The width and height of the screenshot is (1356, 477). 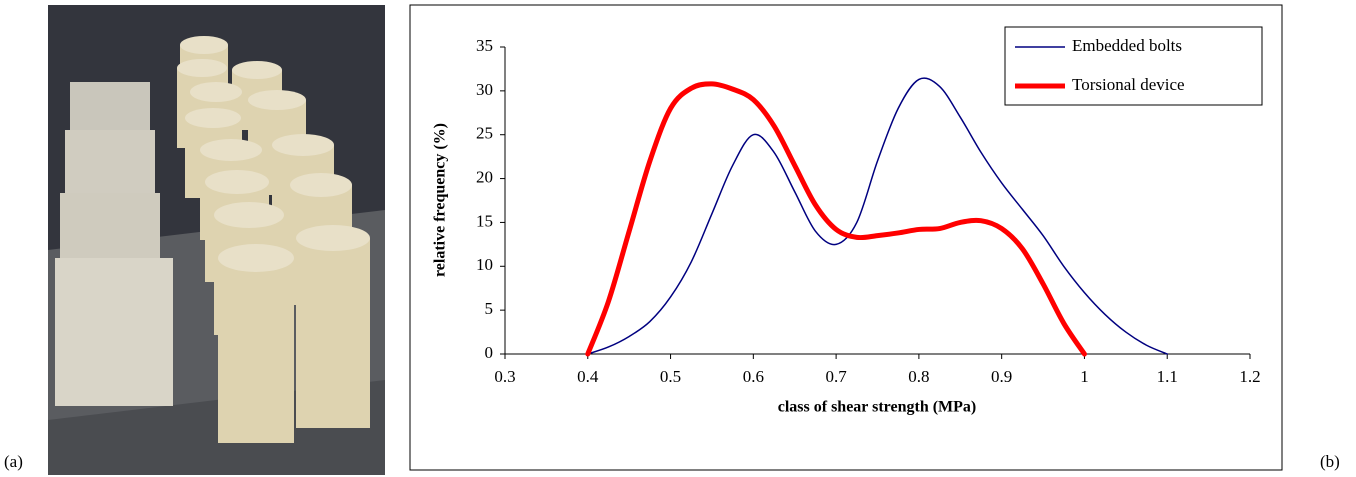 What do you see at coordinates (1084, 376) in the screenshot?
I see `x-tick-label: 1` at bounding box center [1084, 376].